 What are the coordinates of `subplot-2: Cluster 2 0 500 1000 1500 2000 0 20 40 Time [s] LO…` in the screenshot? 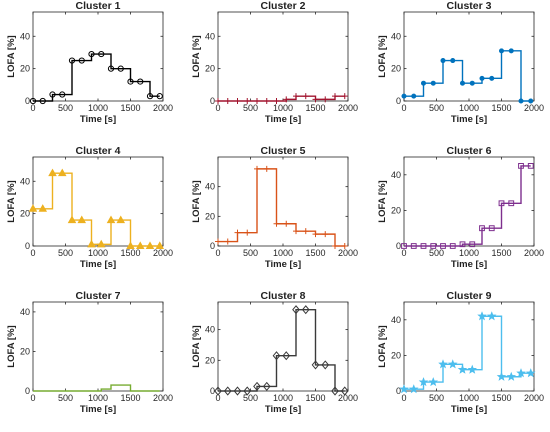 It's located at (274, 62).